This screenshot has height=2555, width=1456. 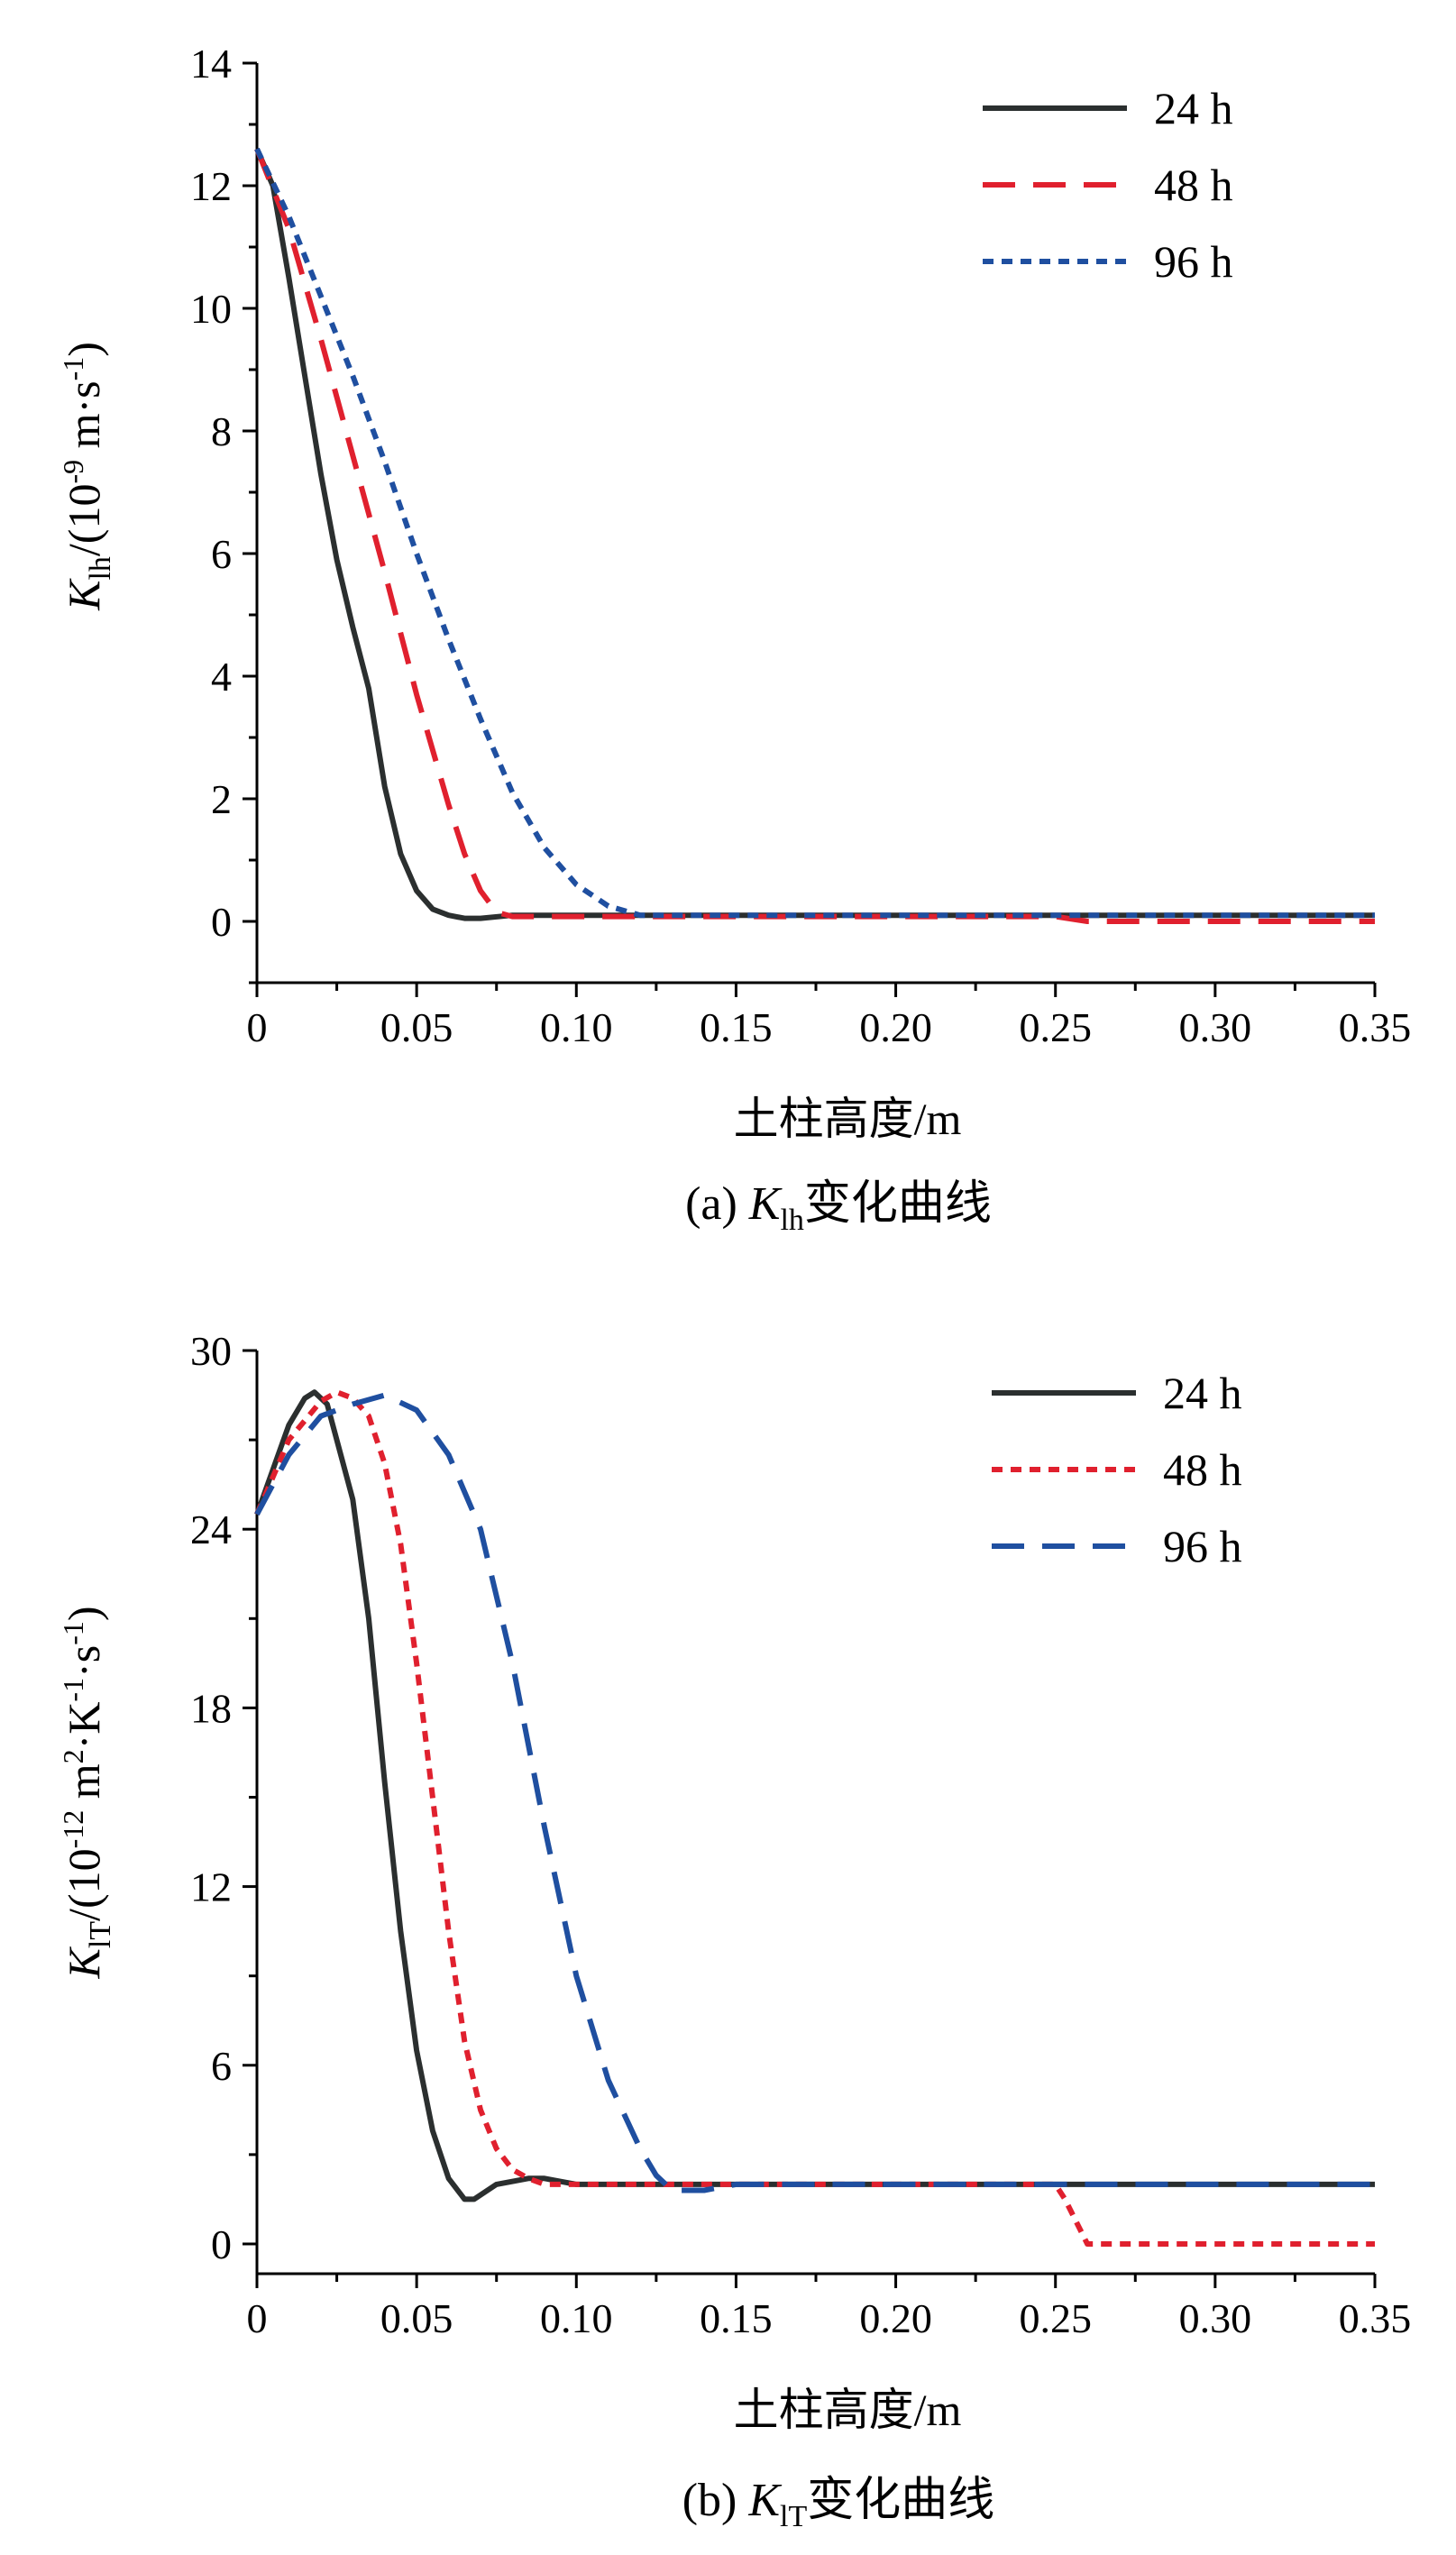 I want to click on chart-a-y-axis-title: Klh/(10-9 m·s-1), so click(x=87, y=476).